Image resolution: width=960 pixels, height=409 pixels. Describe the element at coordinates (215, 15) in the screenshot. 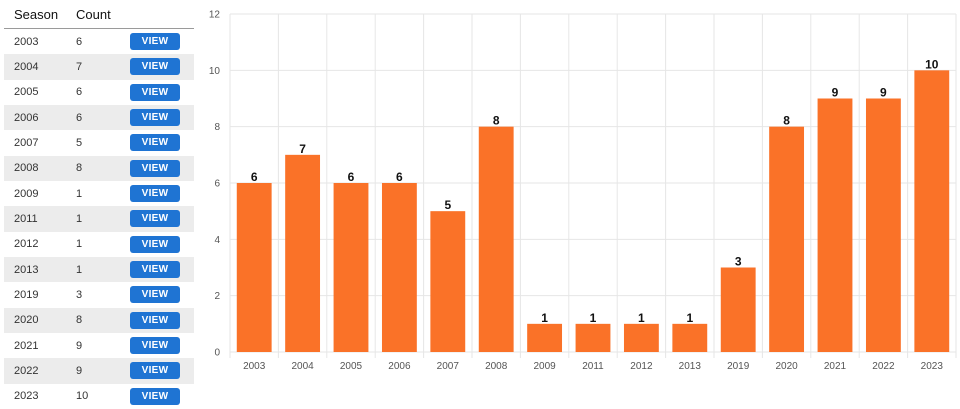

I see `y-tick-label: 12` at that location.